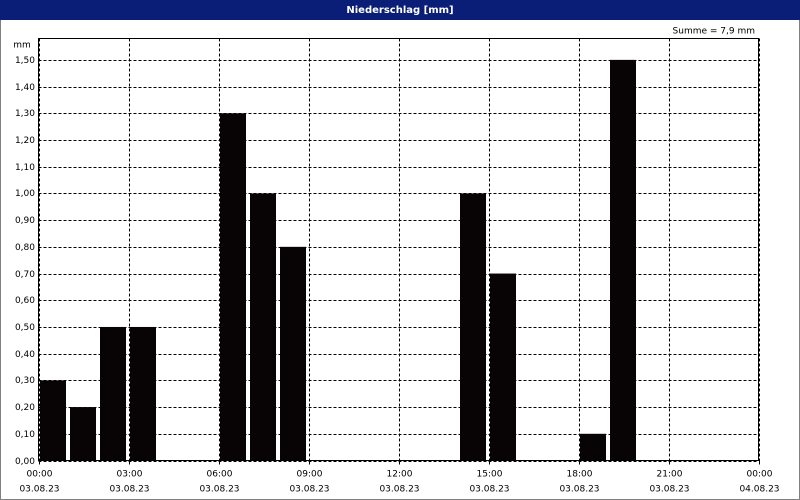 The image size is (800, 500). What do you see at coordinates (25, 248) in the screenshot?
I see `y-tick-label: 0,80` at bounding box center [25, 248].